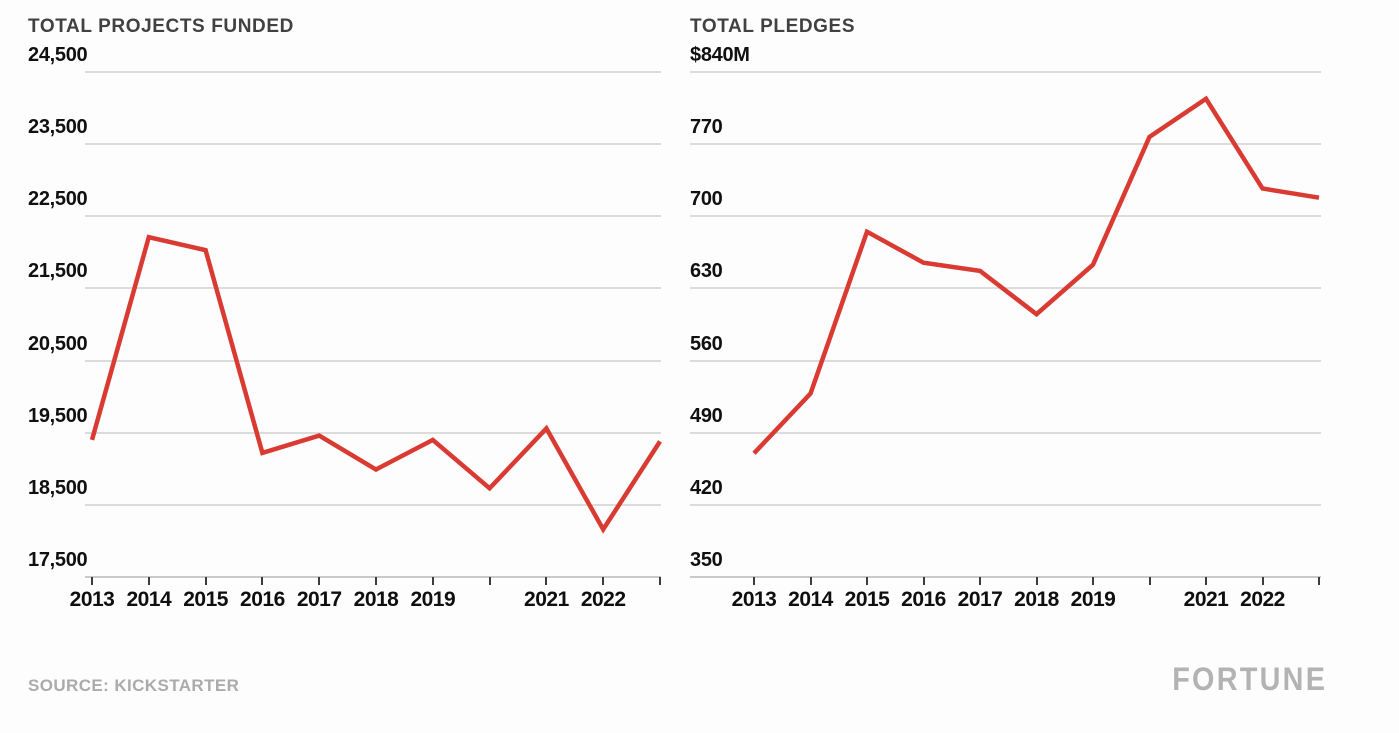 Image resolution: width=1399 pixels, height=733 pixels. Describe the element at coordinates (58, 415) in the screenshot. I see `y-axis-label: 19,500` at that location.